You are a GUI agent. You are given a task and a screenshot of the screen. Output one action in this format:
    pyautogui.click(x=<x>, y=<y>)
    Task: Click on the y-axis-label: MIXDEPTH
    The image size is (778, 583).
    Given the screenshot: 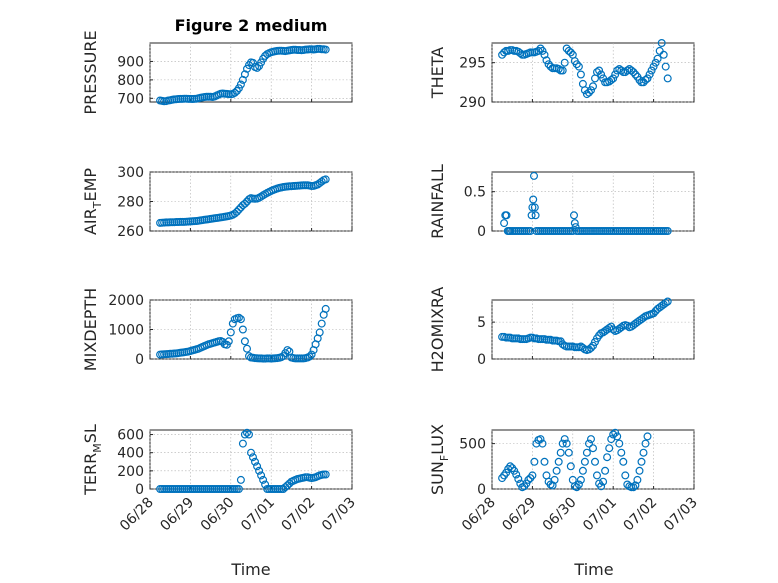 What is the action you would take?
    pyautogui.click(x=90, y=329)
    